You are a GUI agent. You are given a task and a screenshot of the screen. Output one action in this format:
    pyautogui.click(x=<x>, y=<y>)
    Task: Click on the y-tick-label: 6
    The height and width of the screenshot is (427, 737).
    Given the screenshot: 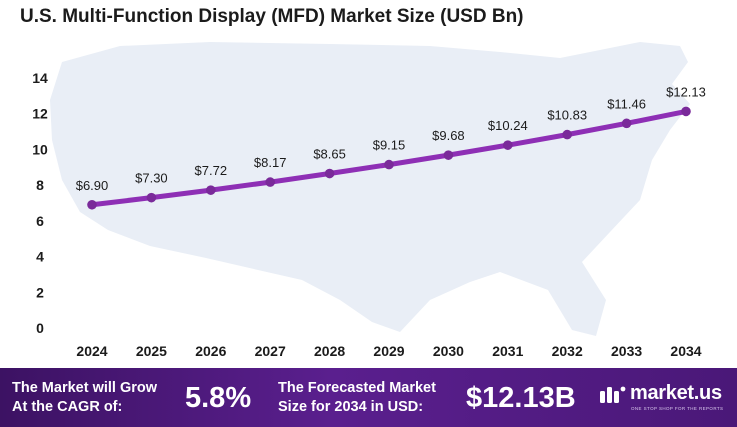 What is the action you would take?
    pyautogui.click(x=40, y=221)
    